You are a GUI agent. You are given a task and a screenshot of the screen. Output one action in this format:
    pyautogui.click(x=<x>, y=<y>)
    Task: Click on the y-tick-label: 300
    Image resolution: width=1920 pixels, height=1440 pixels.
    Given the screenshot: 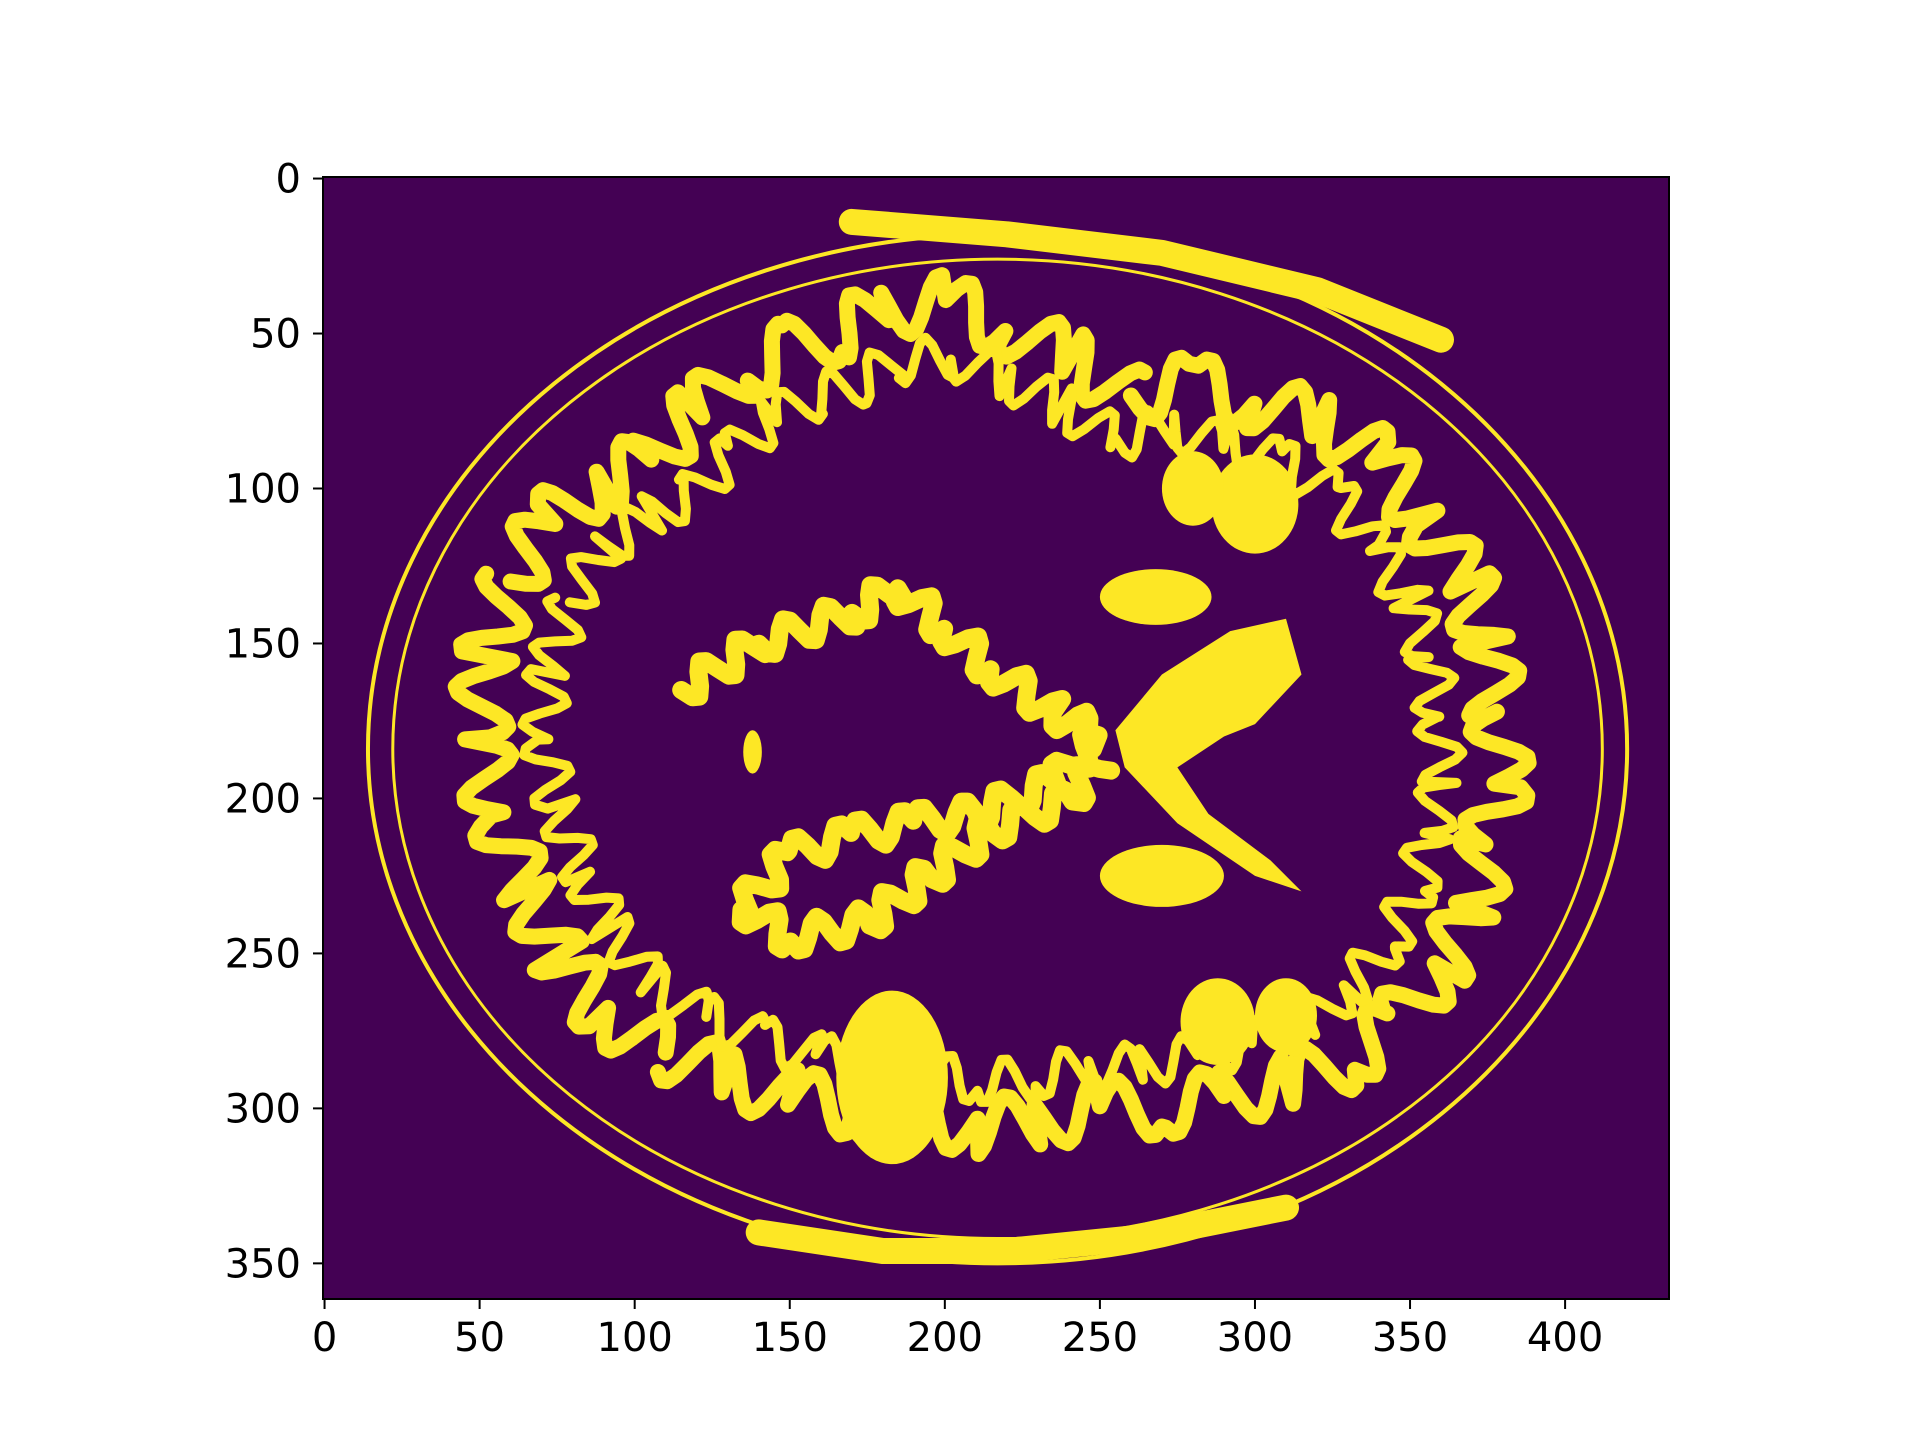 What is the action you would take?
    pyautogui.click(x=263, y=1109)
    